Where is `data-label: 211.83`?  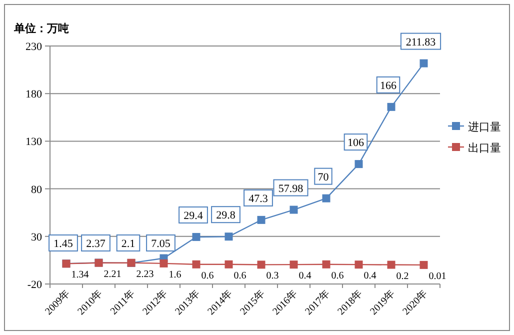
data-label: 211.83 is located at coordinates (421, 42).